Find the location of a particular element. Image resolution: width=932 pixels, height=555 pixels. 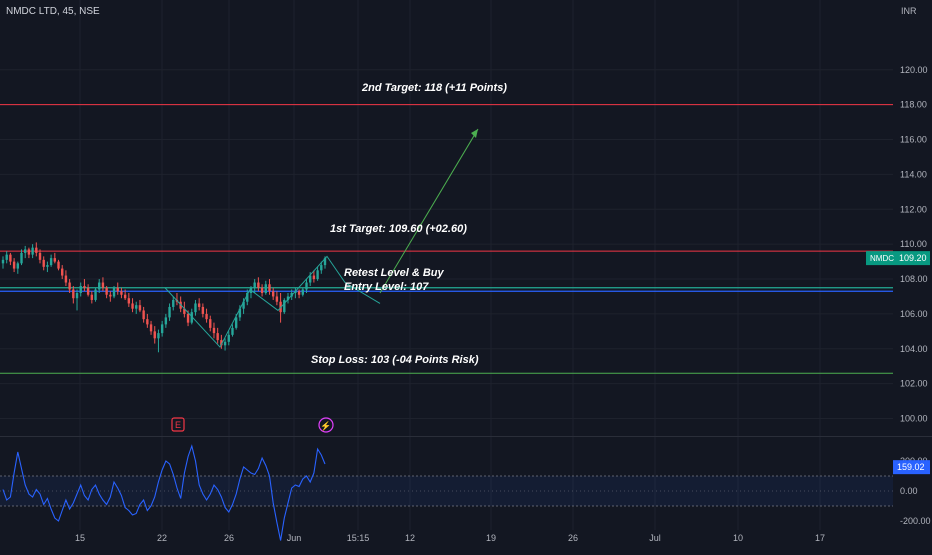

cci-band is located at coordinates (446, 491).